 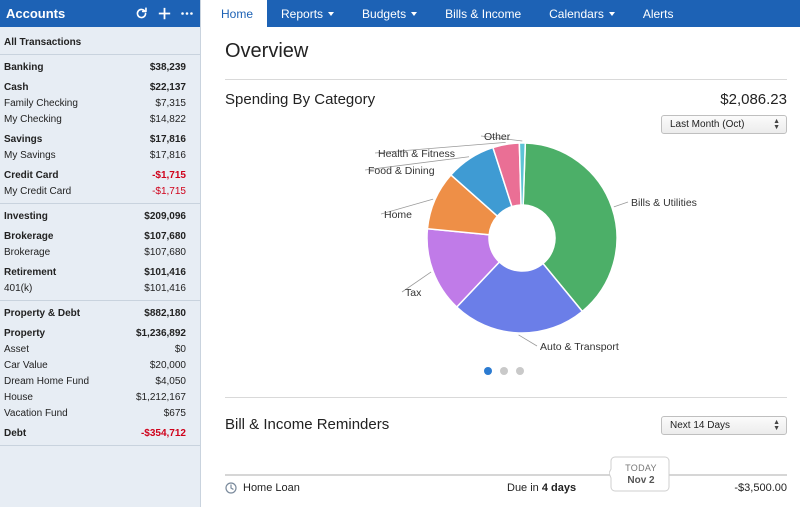 I want to click on account-balance: -$354,712, so click(x=163, y=433).